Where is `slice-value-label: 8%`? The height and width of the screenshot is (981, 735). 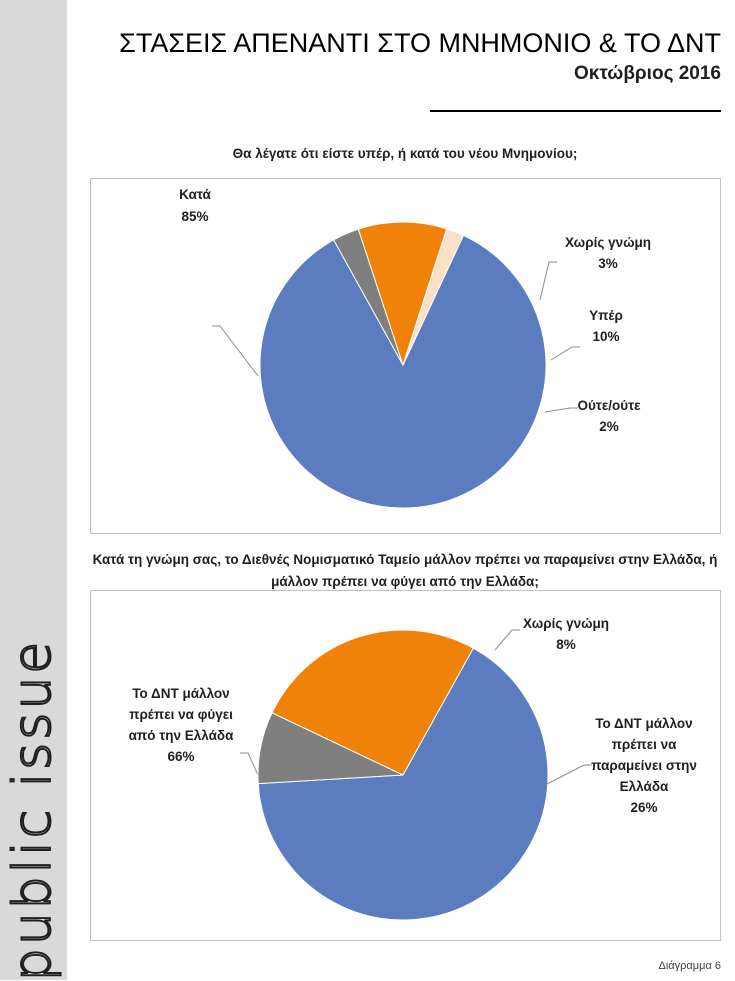
slice-value-label: 8% is located at coordinates (566, 644).